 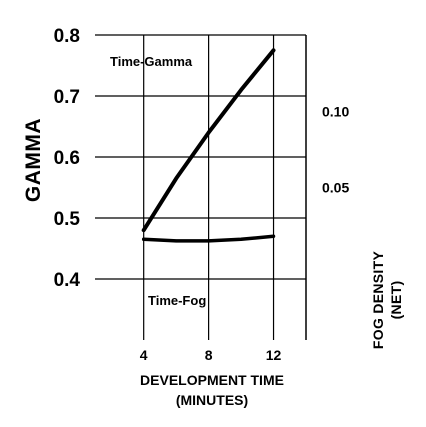 I want to click on time-gamma-annotation: Time-Gamma, so click(x=151, y=61).